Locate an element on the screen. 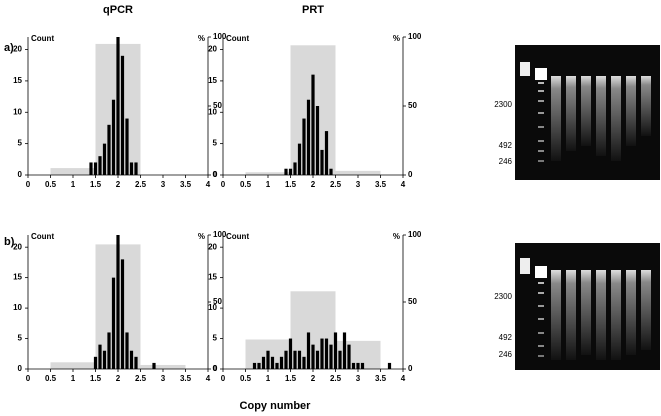 This screenshot has width=661, height=416. chart-title: qPCR is located at coordinates (118, 10).